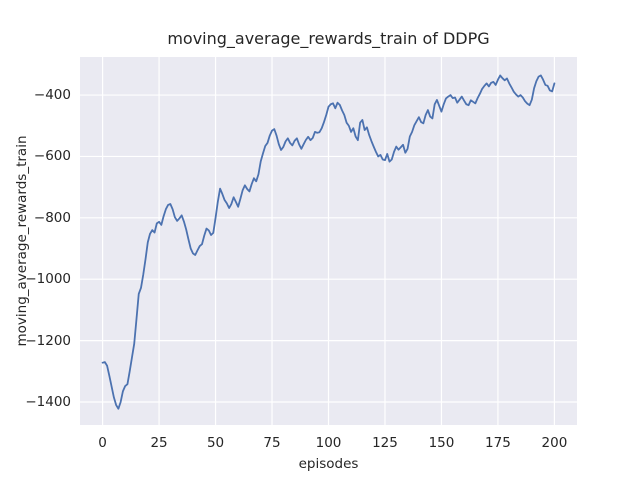  I want to click on y-axis-label-wrap: moving_average_rewards_train, so click(16, 241).